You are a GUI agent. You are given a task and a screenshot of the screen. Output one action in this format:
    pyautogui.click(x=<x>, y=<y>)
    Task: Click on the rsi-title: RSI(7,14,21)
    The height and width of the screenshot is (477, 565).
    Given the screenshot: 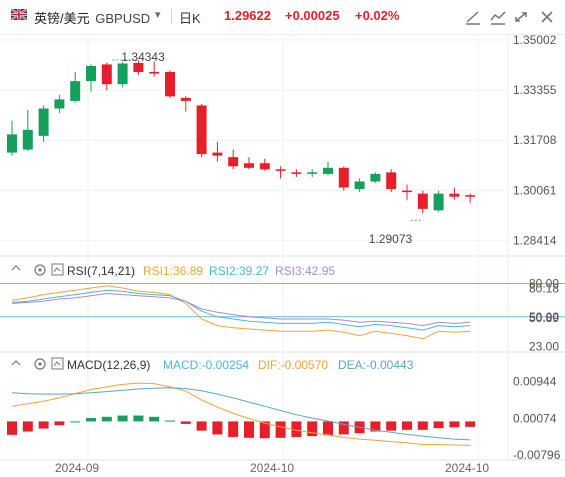 What is the action you would take?
    pyautogui.click(x=101, y=271)
    